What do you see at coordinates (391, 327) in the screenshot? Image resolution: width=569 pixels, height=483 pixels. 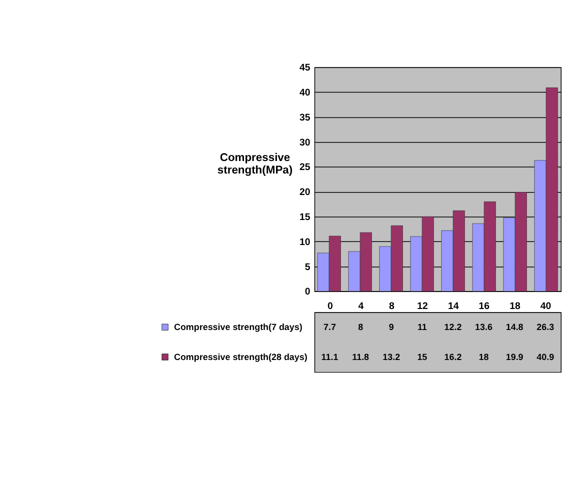 I see `data-label: 9` at bounding box center [391, 327].